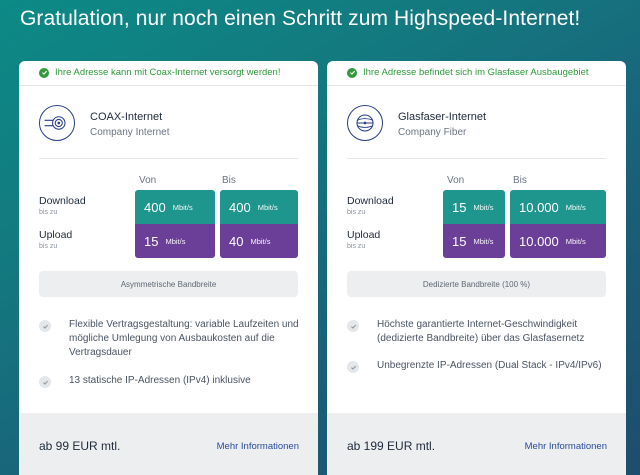 The width and height of the screenshot is (640, 475). I want to click on bandwidth-type-badge: Dedizierte Bandbreite (100 %), so click(476, 284).